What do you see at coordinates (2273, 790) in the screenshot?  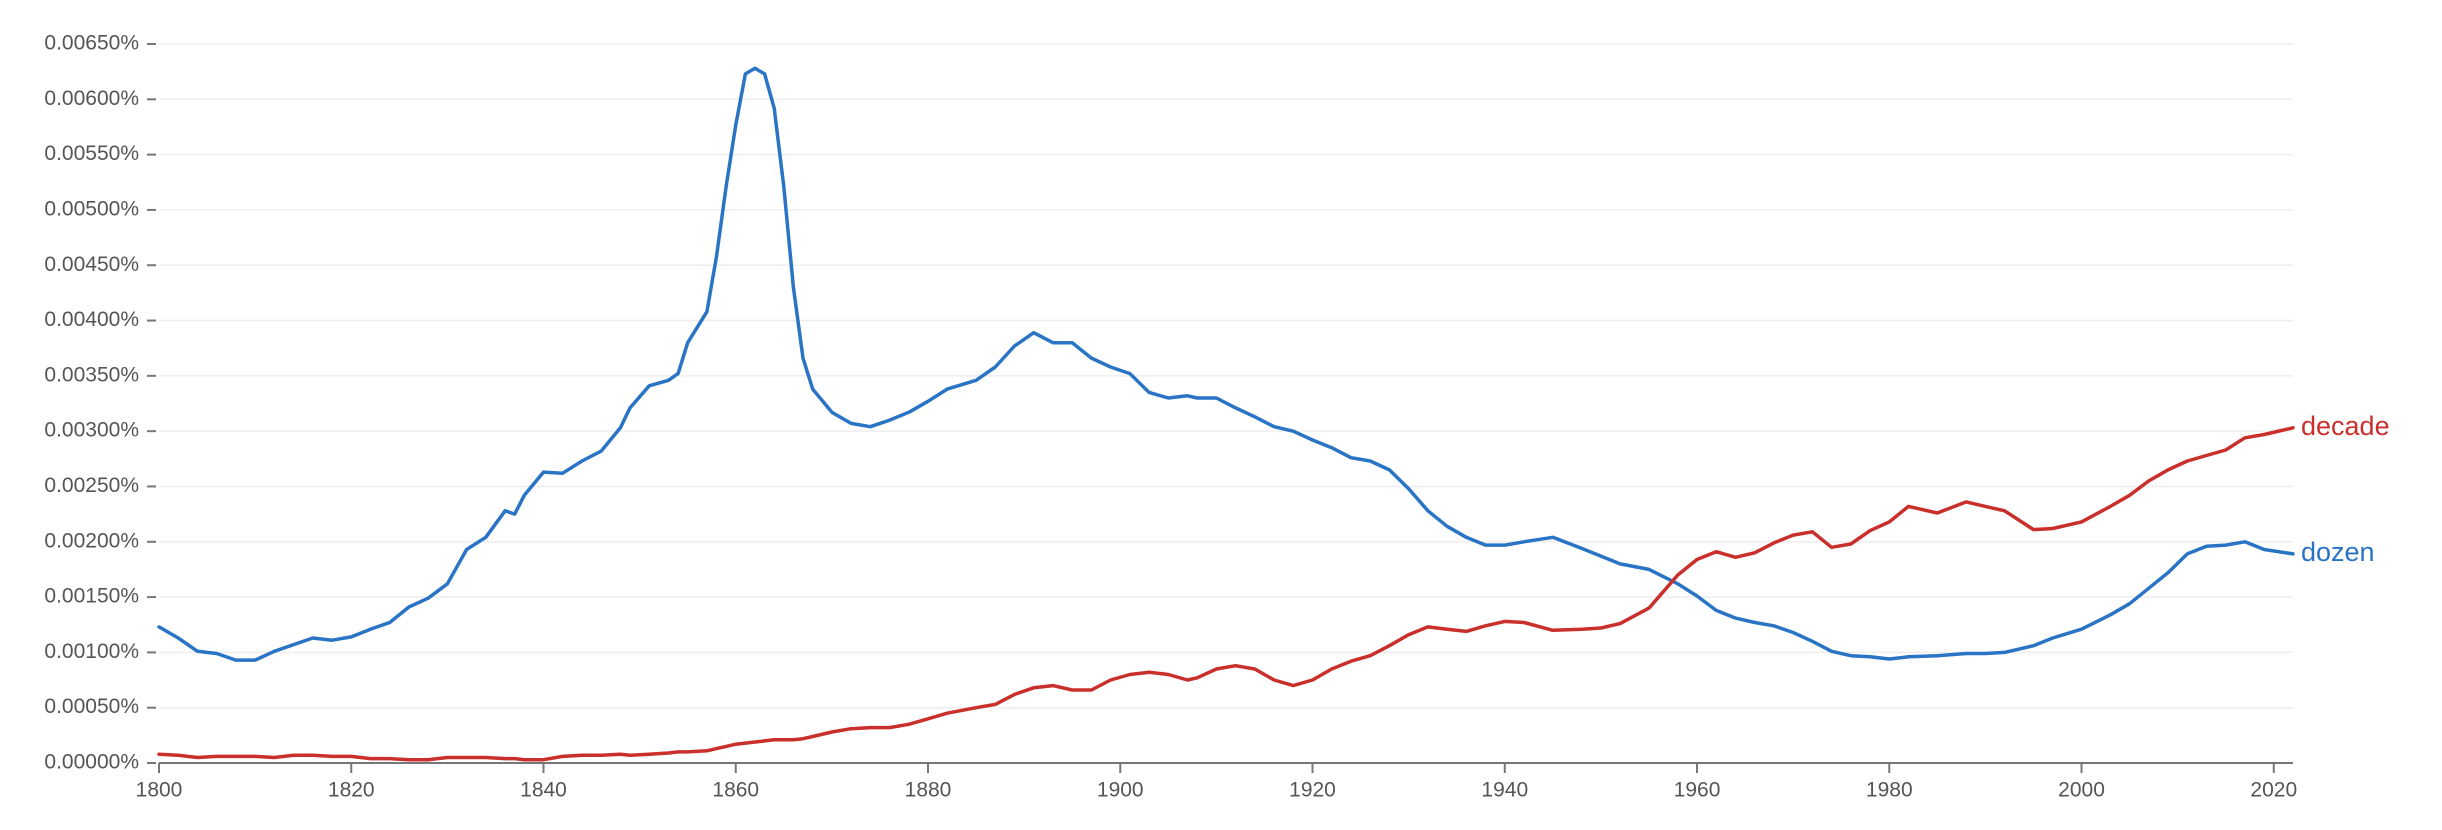 I see `x-tick-label: 2020` at bounding box center [2273, 790].